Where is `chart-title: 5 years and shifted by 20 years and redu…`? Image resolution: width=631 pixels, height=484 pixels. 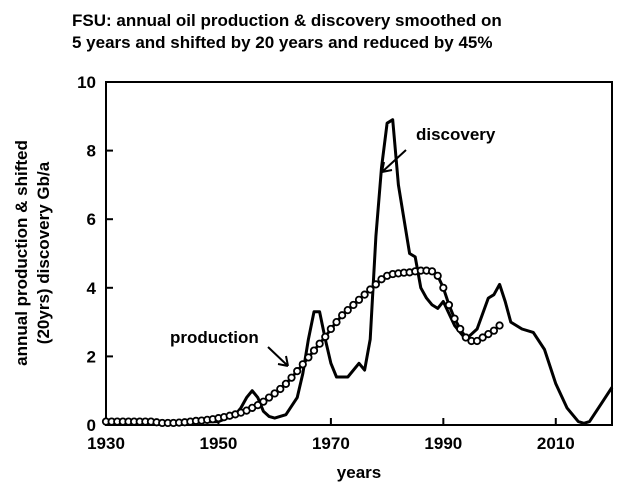
chart-title: 5 years and shifted by 20 years and redu… is located at coordinates (282, 42).